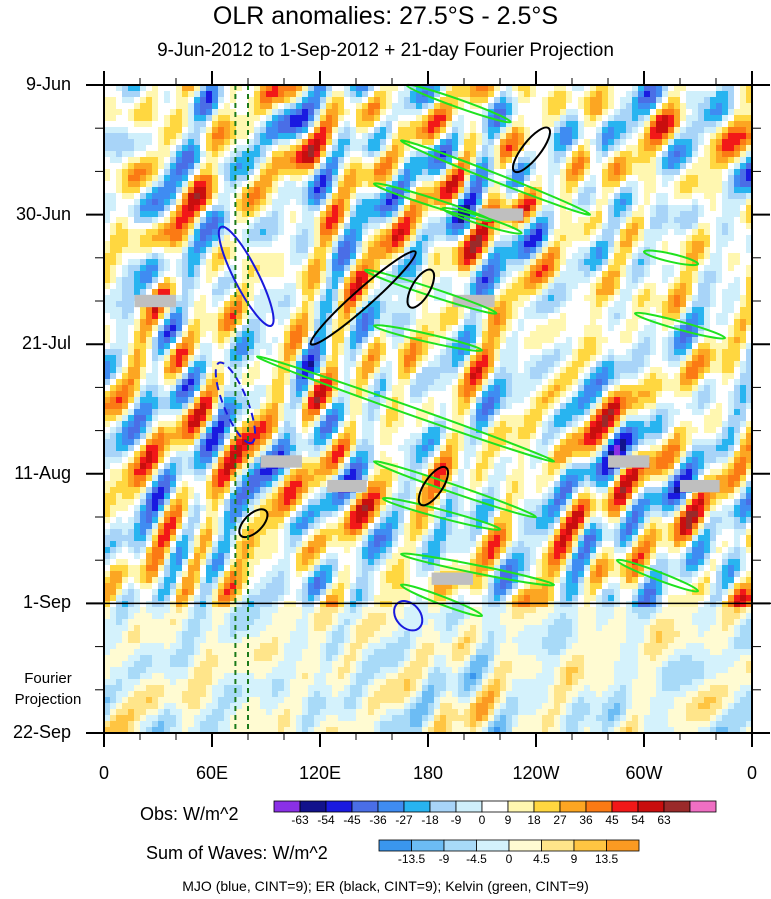 This screenshot has height=899, width=771. What do you see at coordinates (638, 820) in the screenshot?
I see `obs-colorbar-tick: 54` at bounding box center [638, 820].